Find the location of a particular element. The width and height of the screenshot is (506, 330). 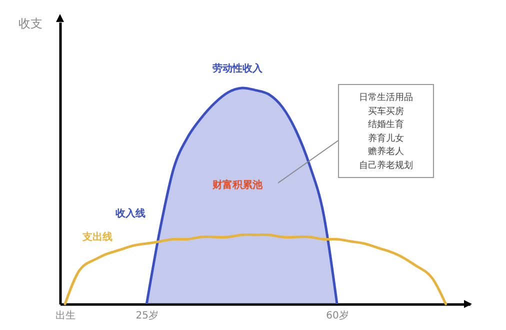

annotation: 养育儿女 is located at coordinates (386, 139).